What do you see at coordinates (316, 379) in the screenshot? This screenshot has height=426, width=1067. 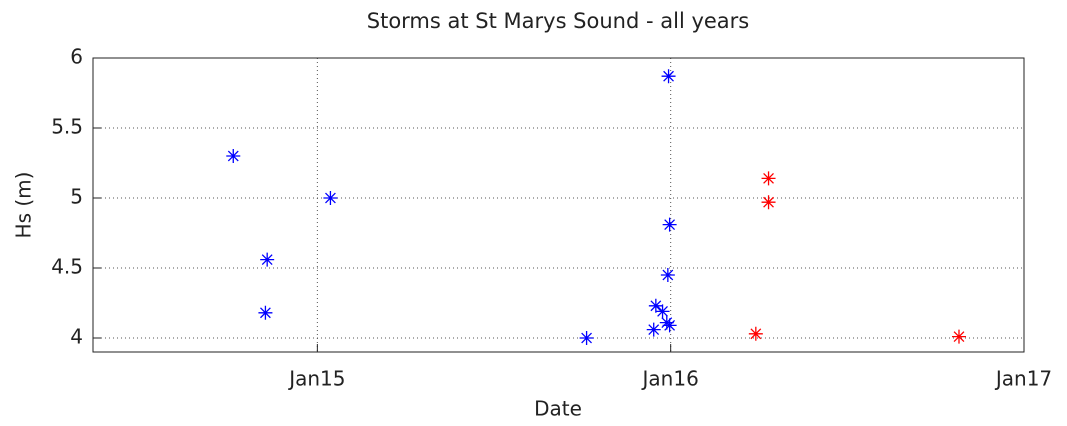 I see `x-tick-label: Jan15` at bounding box center [316, 379].